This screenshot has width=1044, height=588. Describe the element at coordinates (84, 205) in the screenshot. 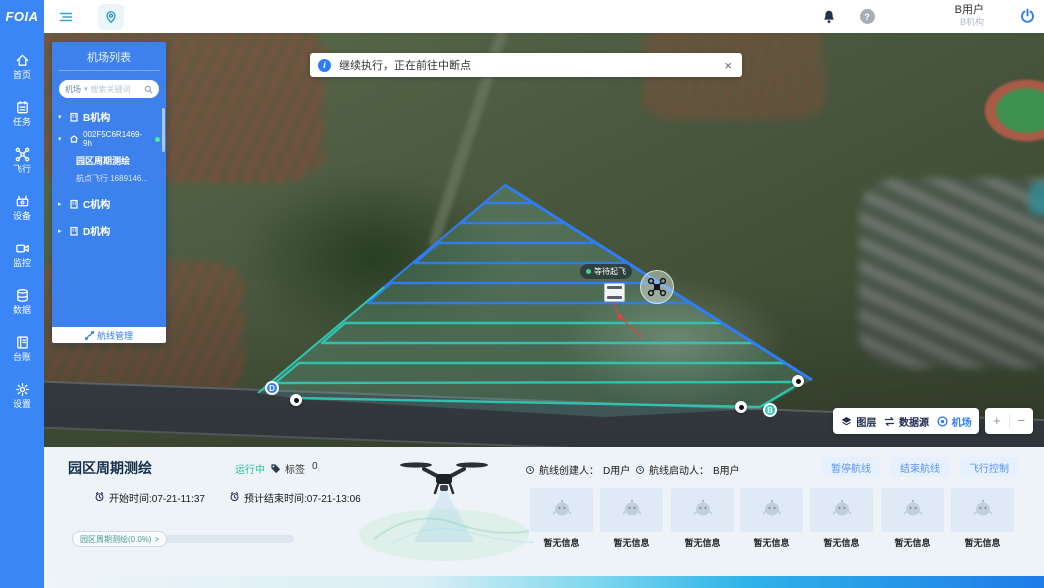

I see `tree-org-c: ▸ C机构` at that location.